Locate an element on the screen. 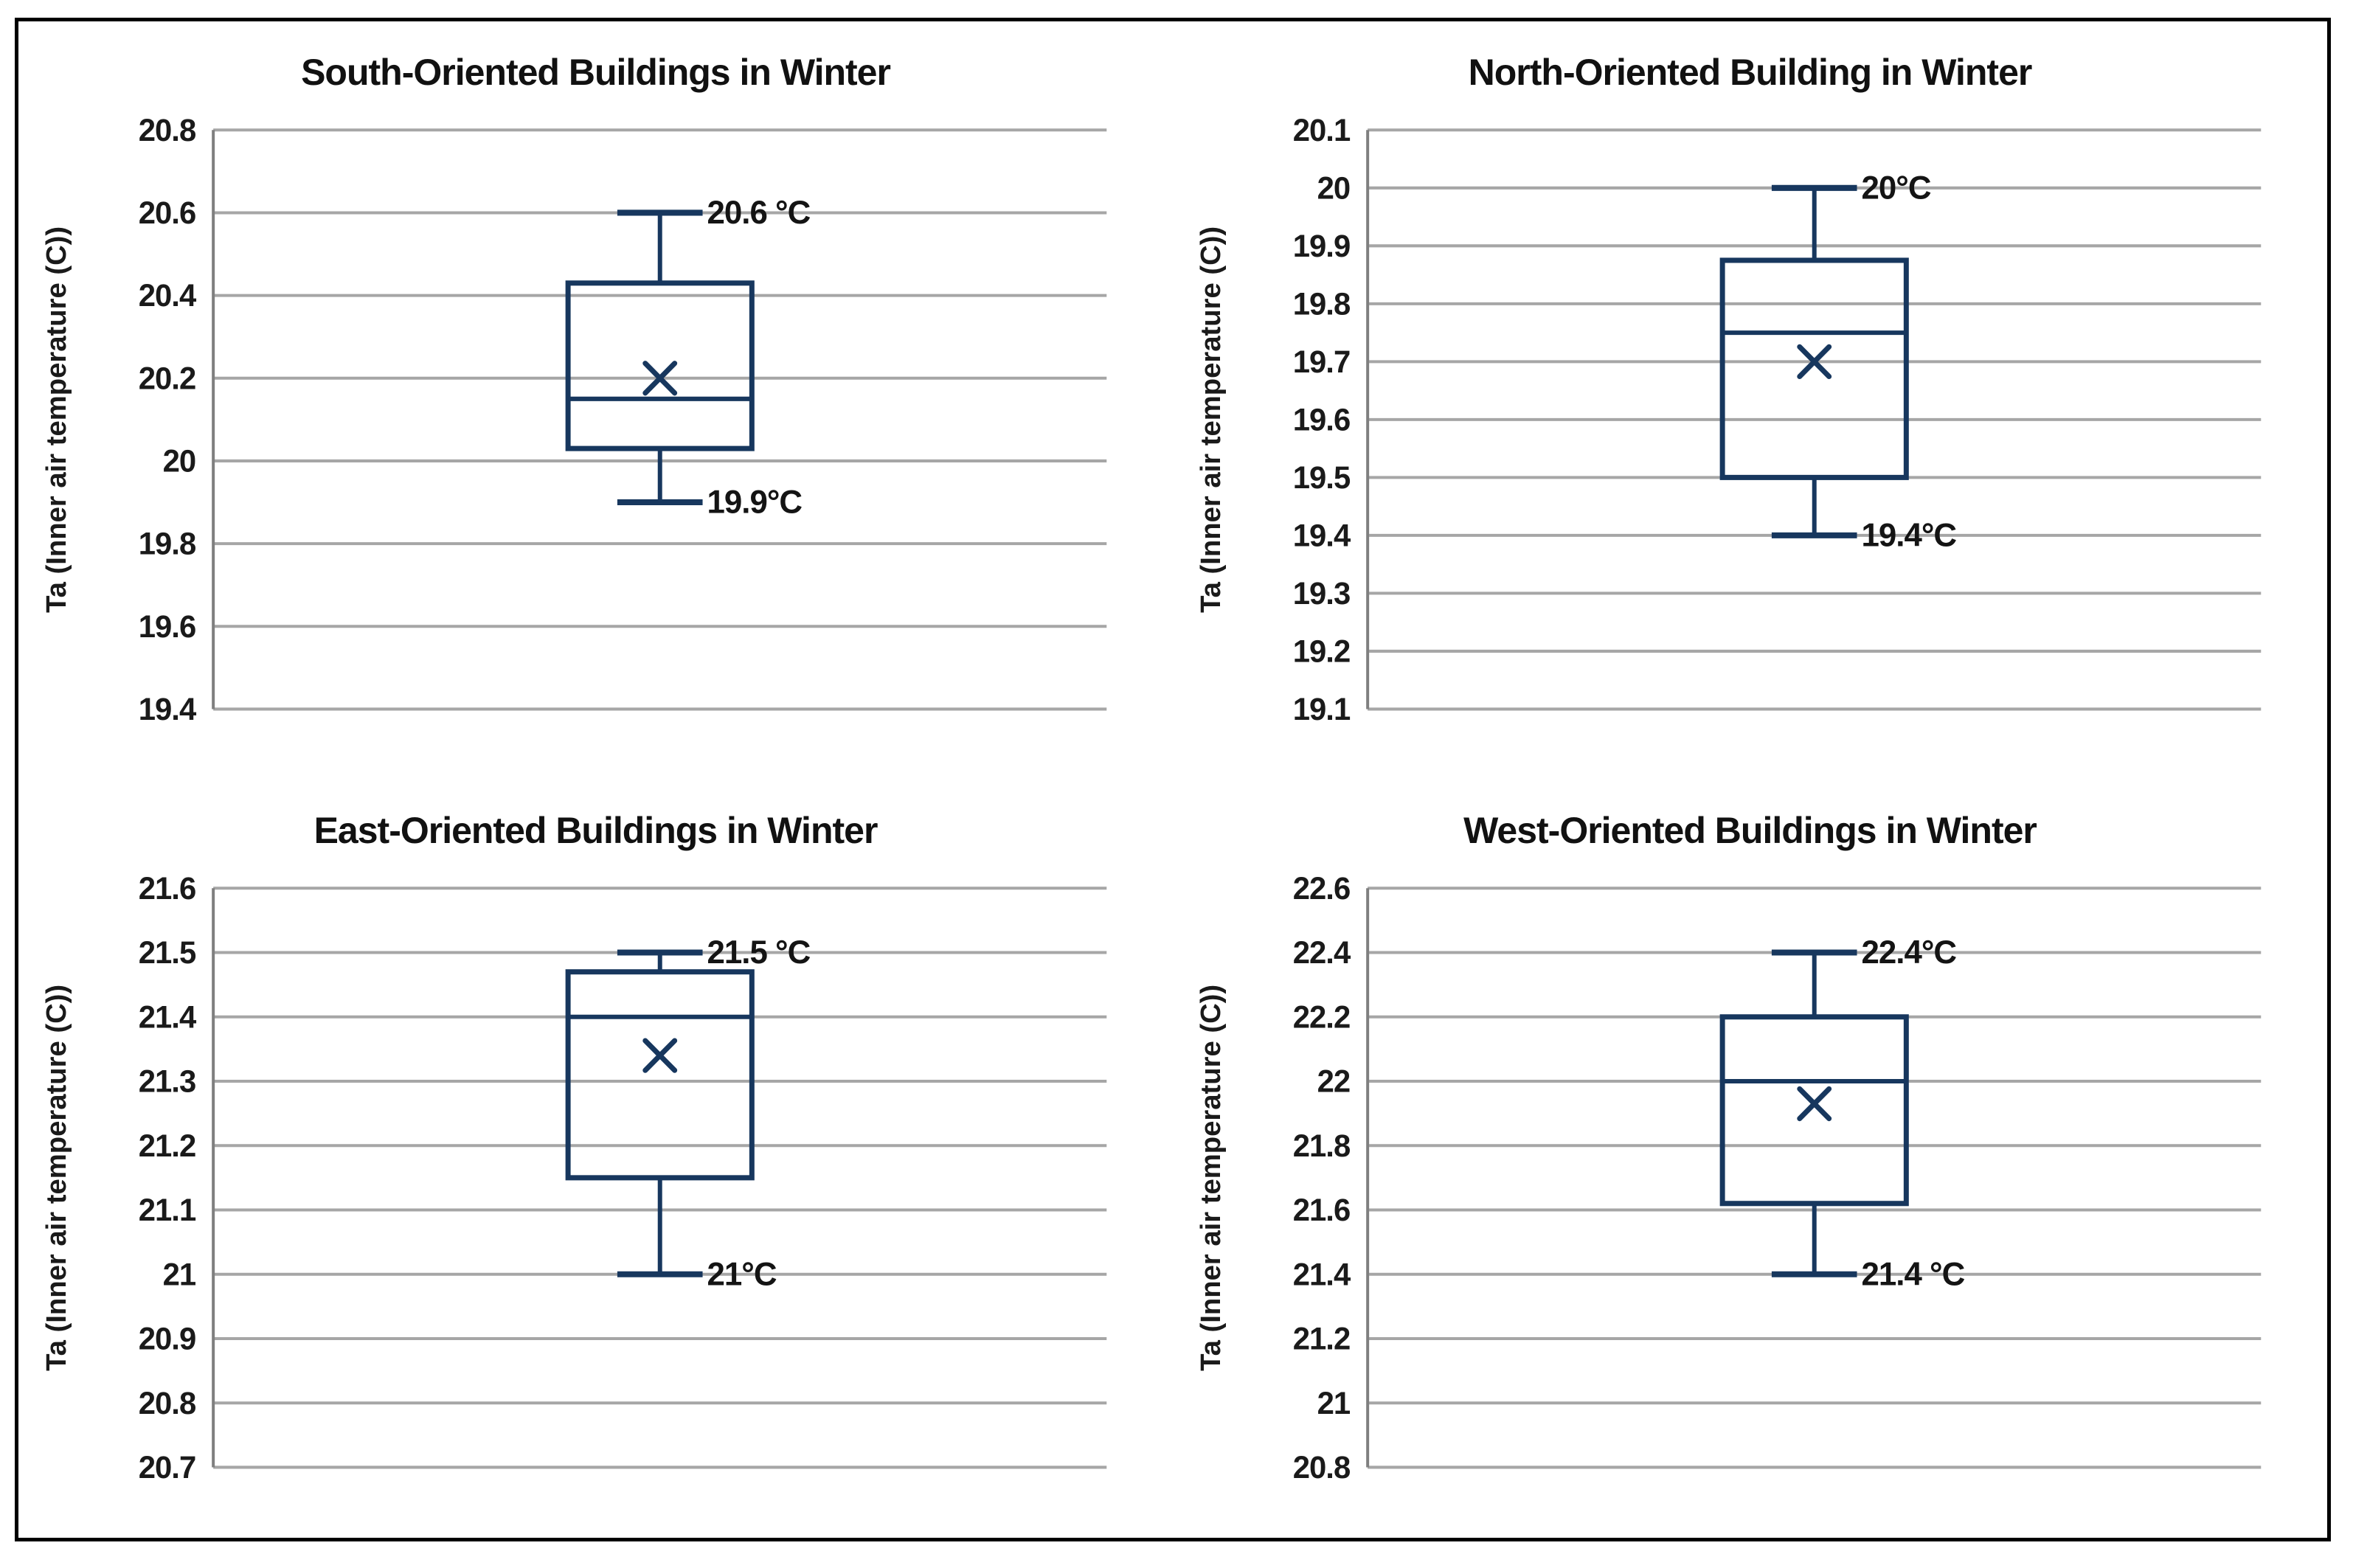  y-tick-label: 22.4 is located at coordinates (1322, 952).